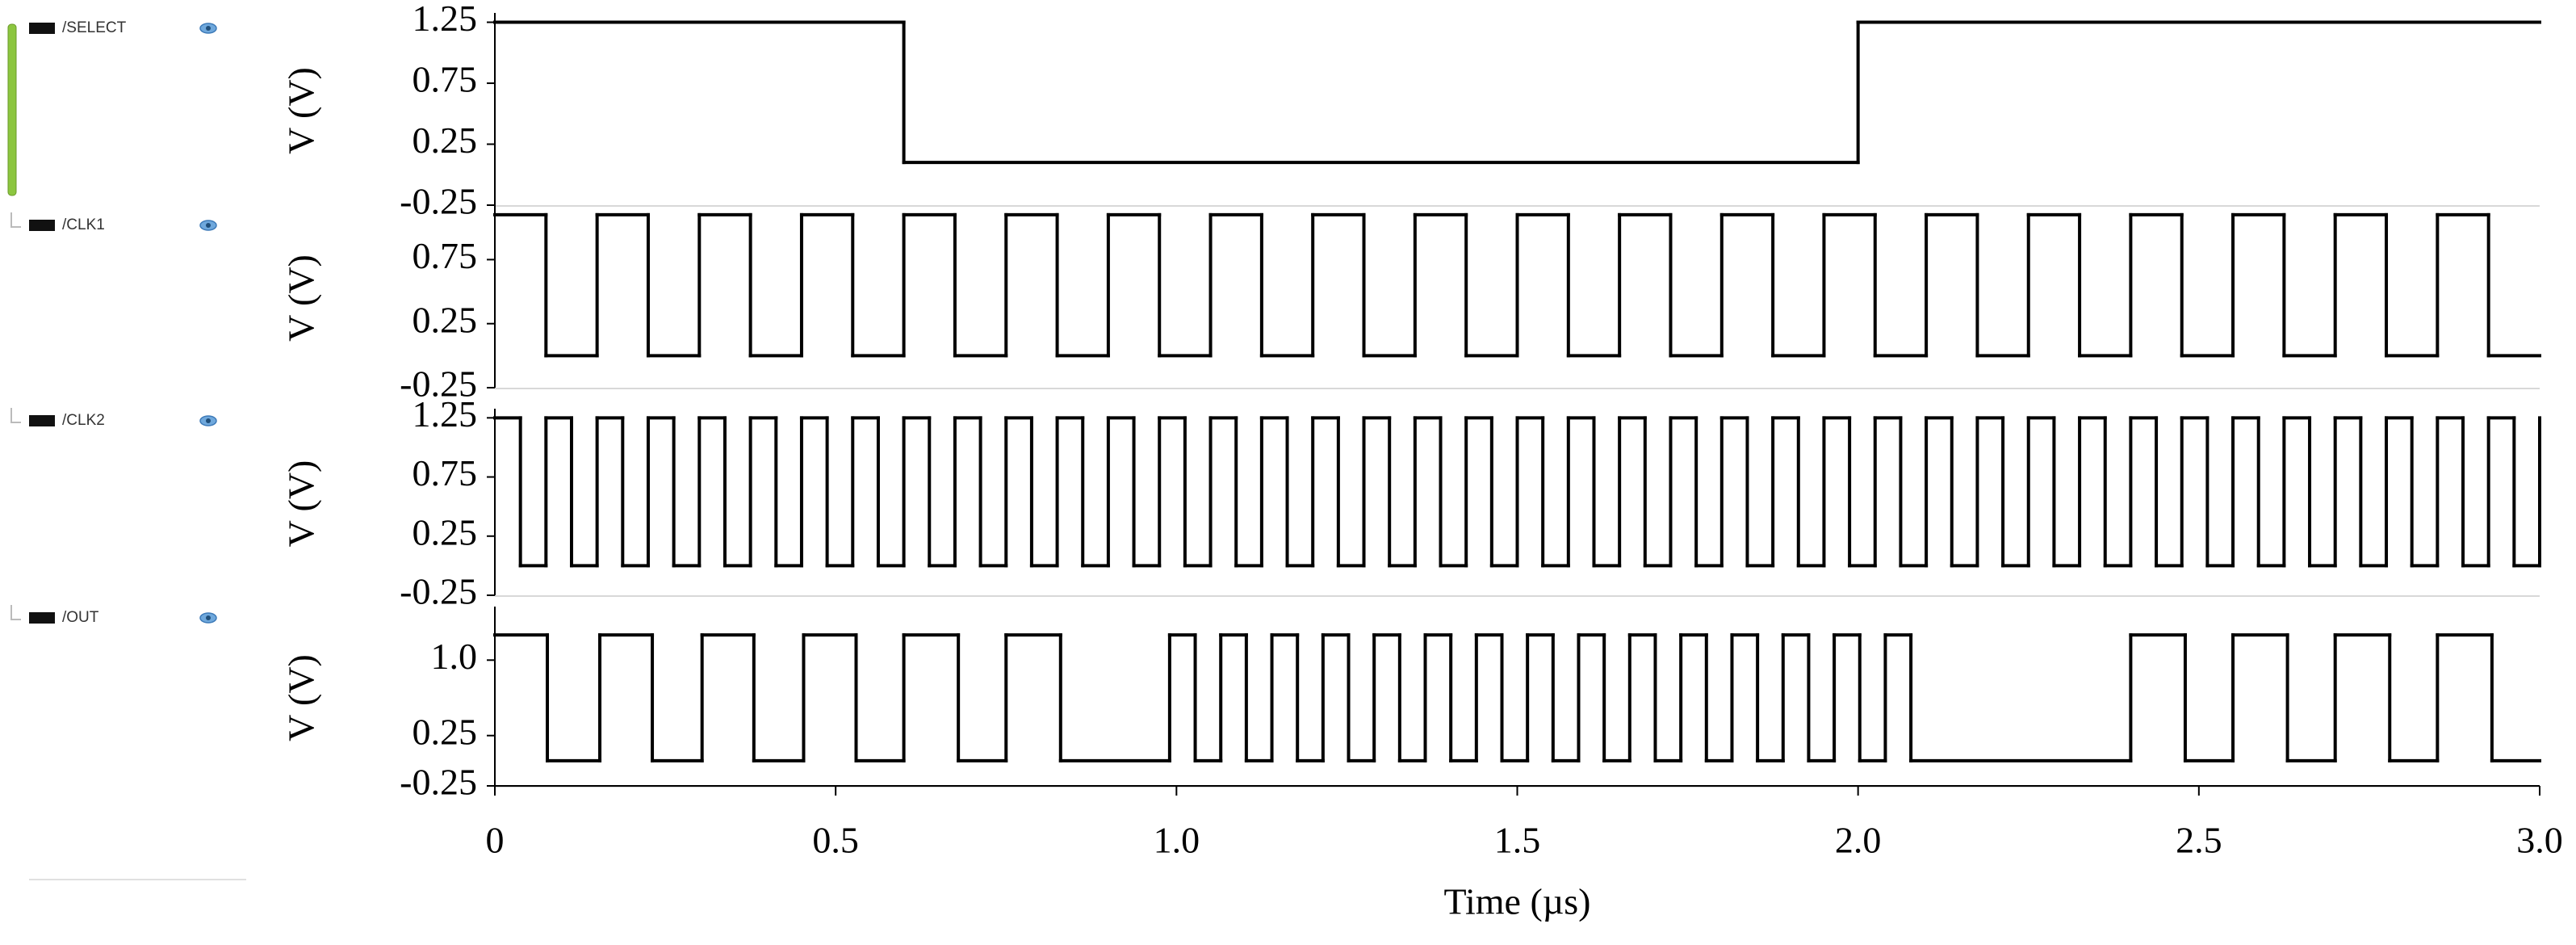  Describe the element at coordinates (83, 224) in the screenshot. I see `signal-name: /CLK1` at that location.